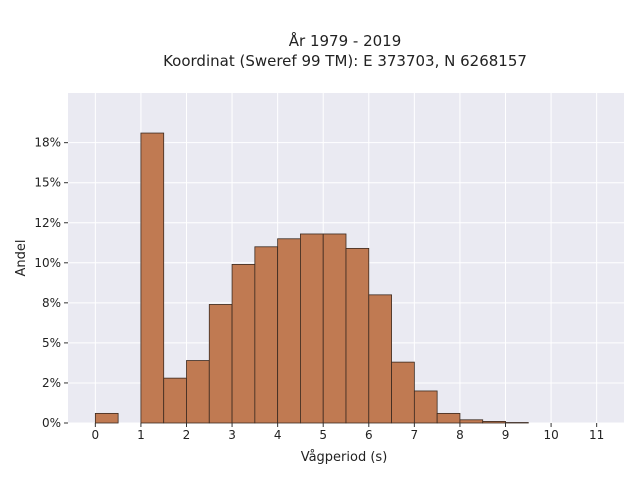 The image size is (640, 480). Describe the element at coordinates (51, 423) in the screenshot. I see `y-tick-label: 0%` at that location.